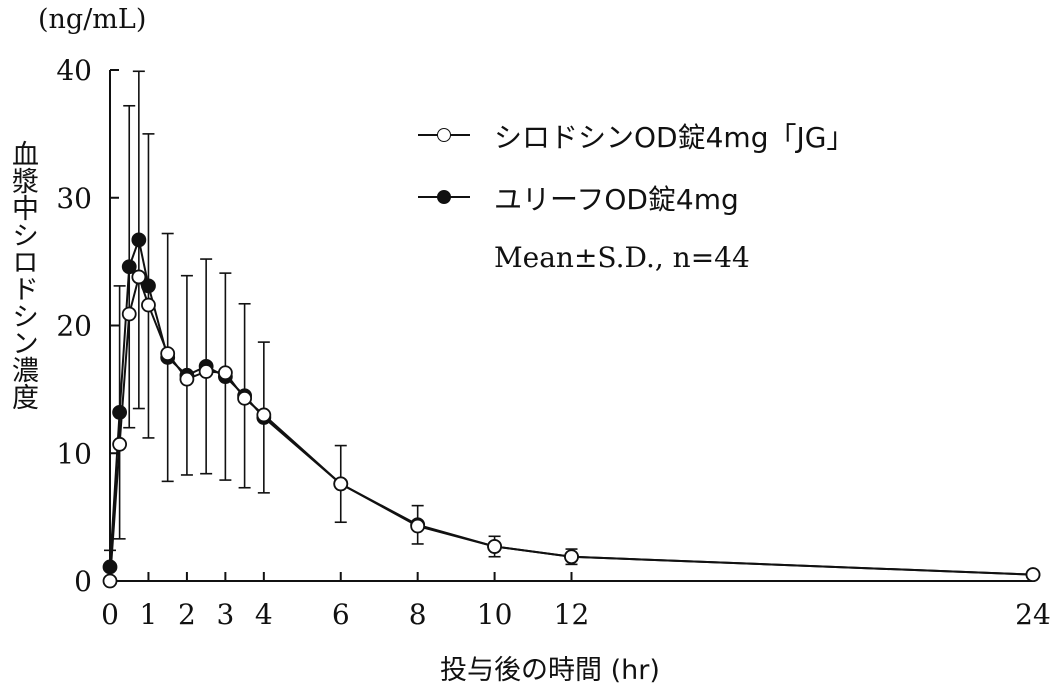  What do you see at coordinates (495, 614) in the screenshot?
I see `x-tick-label: 10` at bounding box center [495, 614].